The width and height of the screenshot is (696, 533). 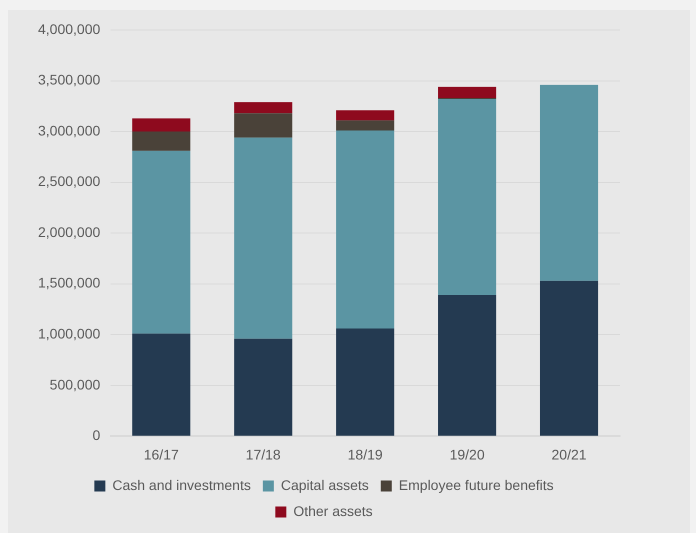 What do you see at coordinates (69, 181) in the screenshot?
I see `y-tick-label: 2,500,000` at bounding box center [69, 181].